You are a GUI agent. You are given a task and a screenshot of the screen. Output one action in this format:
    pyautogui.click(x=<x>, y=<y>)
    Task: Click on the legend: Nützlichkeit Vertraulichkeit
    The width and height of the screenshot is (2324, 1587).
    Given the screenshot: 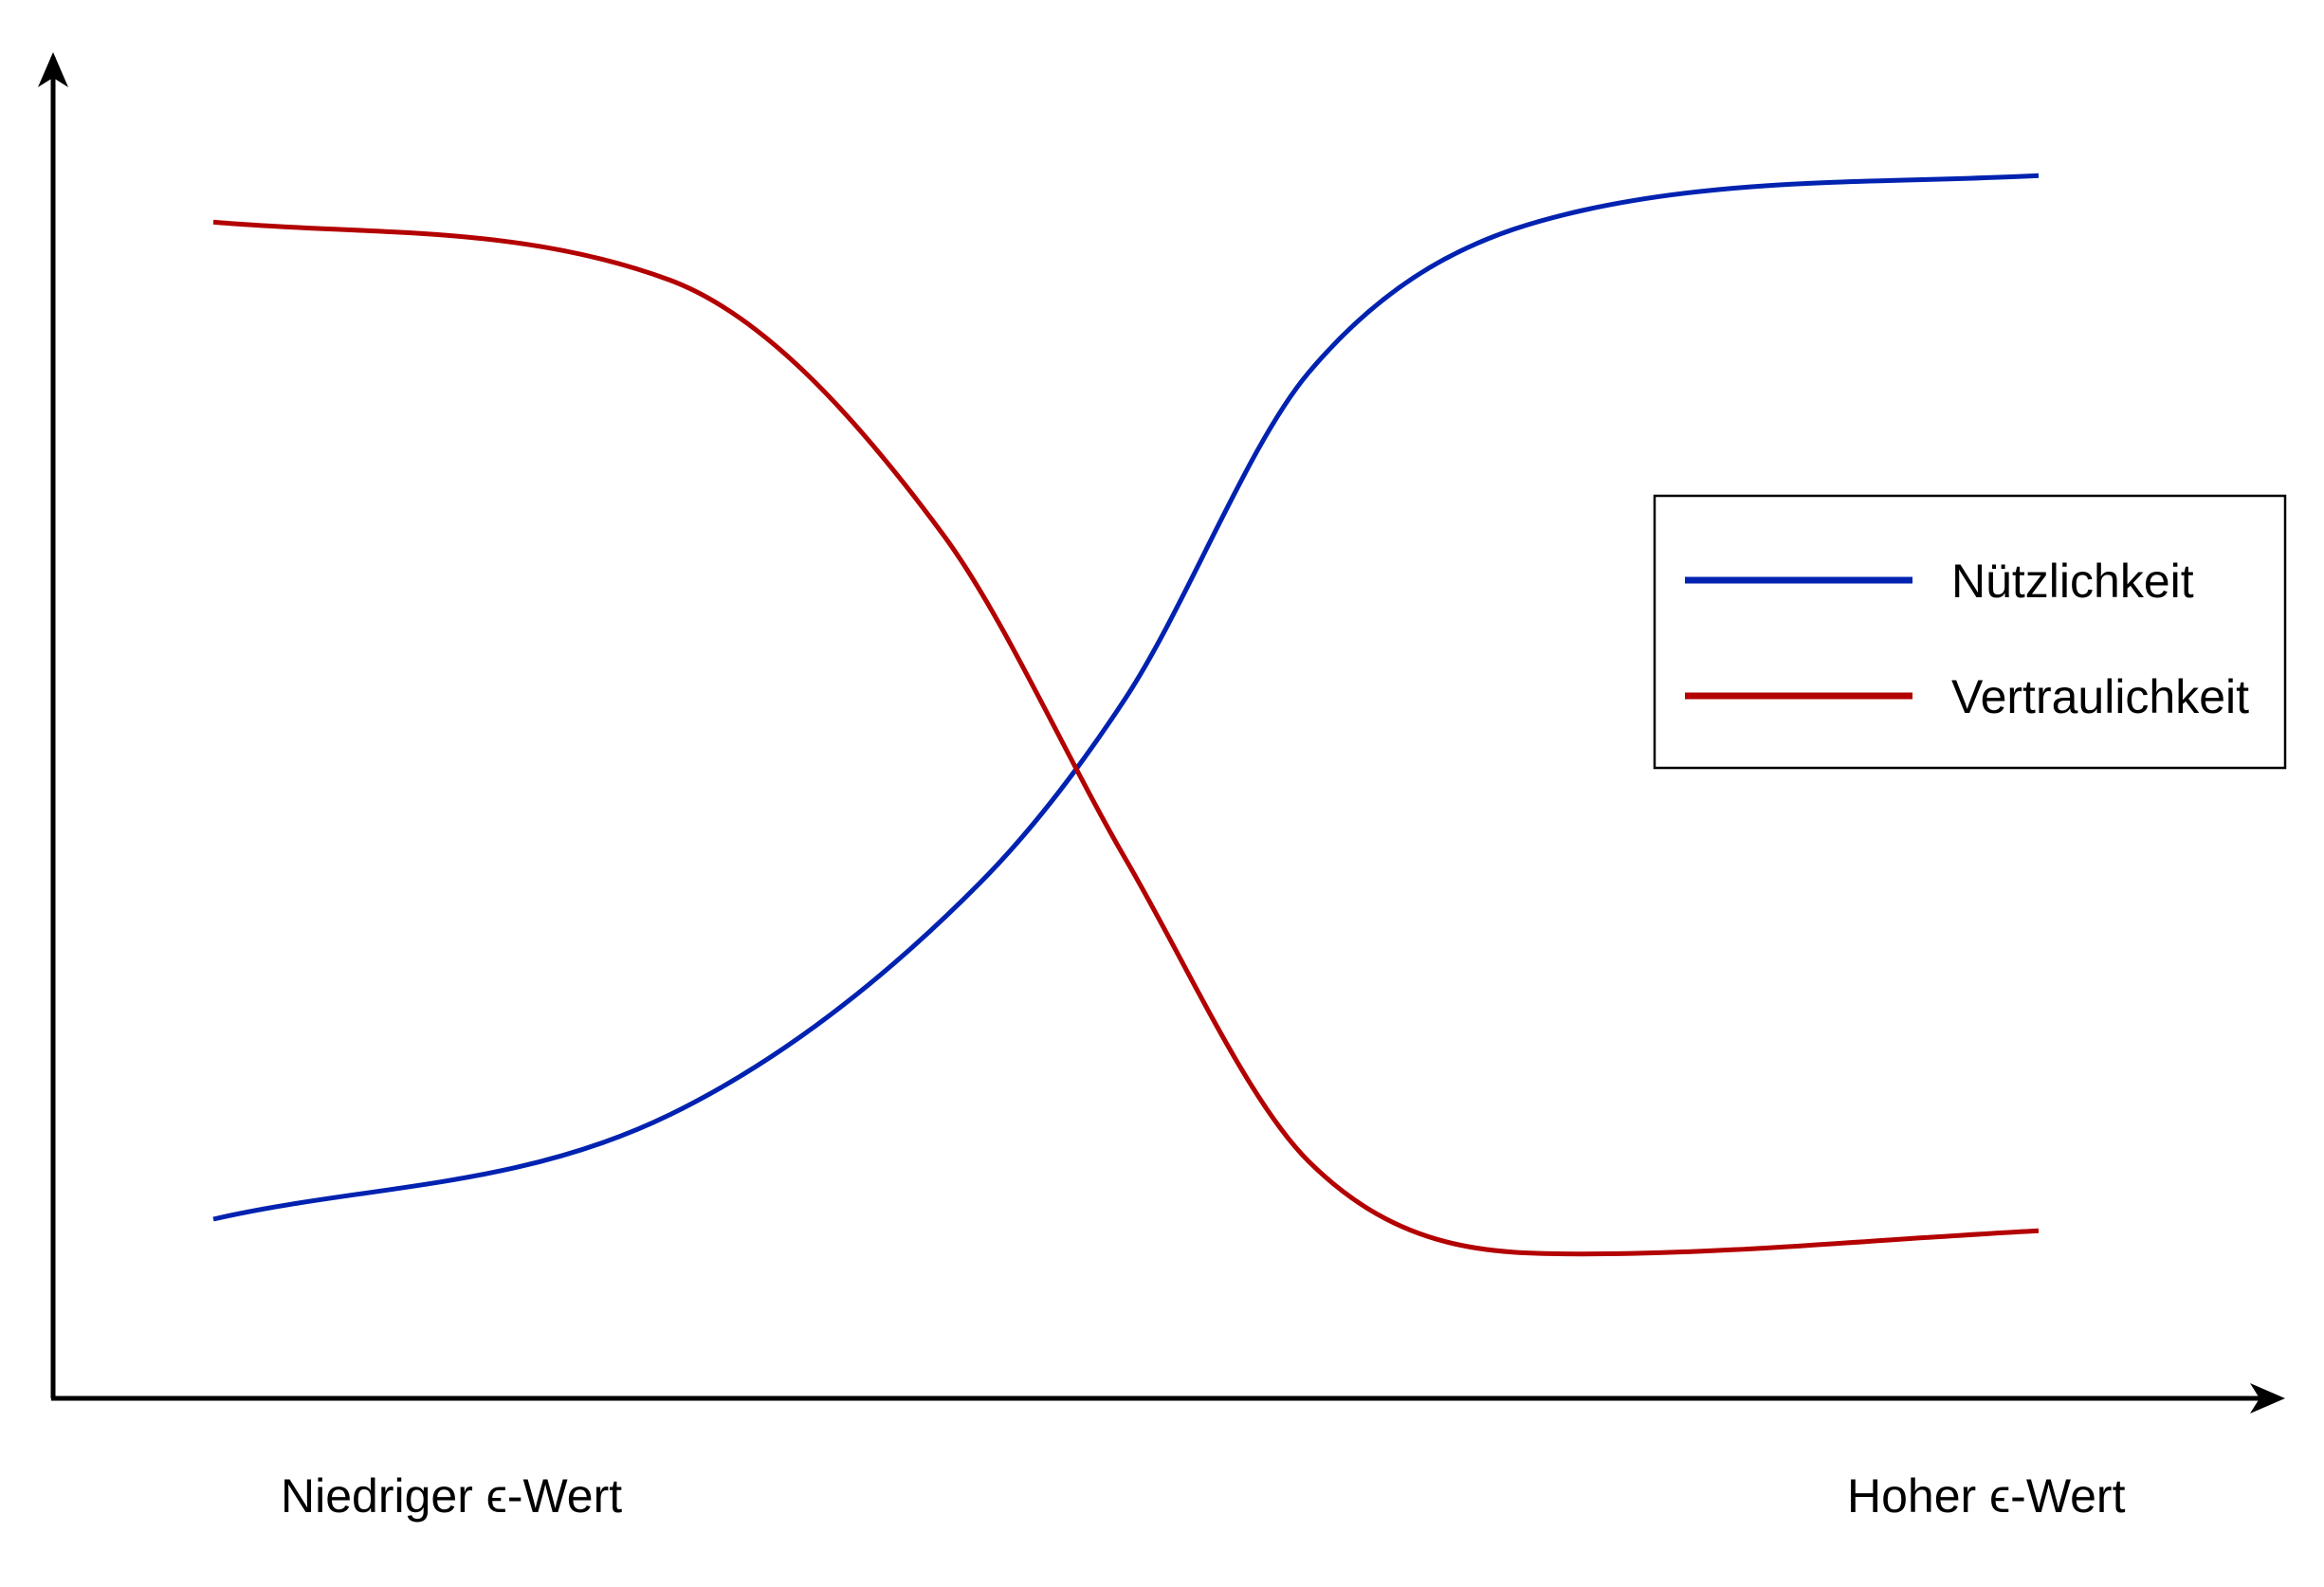 What is the action you would take?
    pyautogui.click(x=1970, y=632)
    